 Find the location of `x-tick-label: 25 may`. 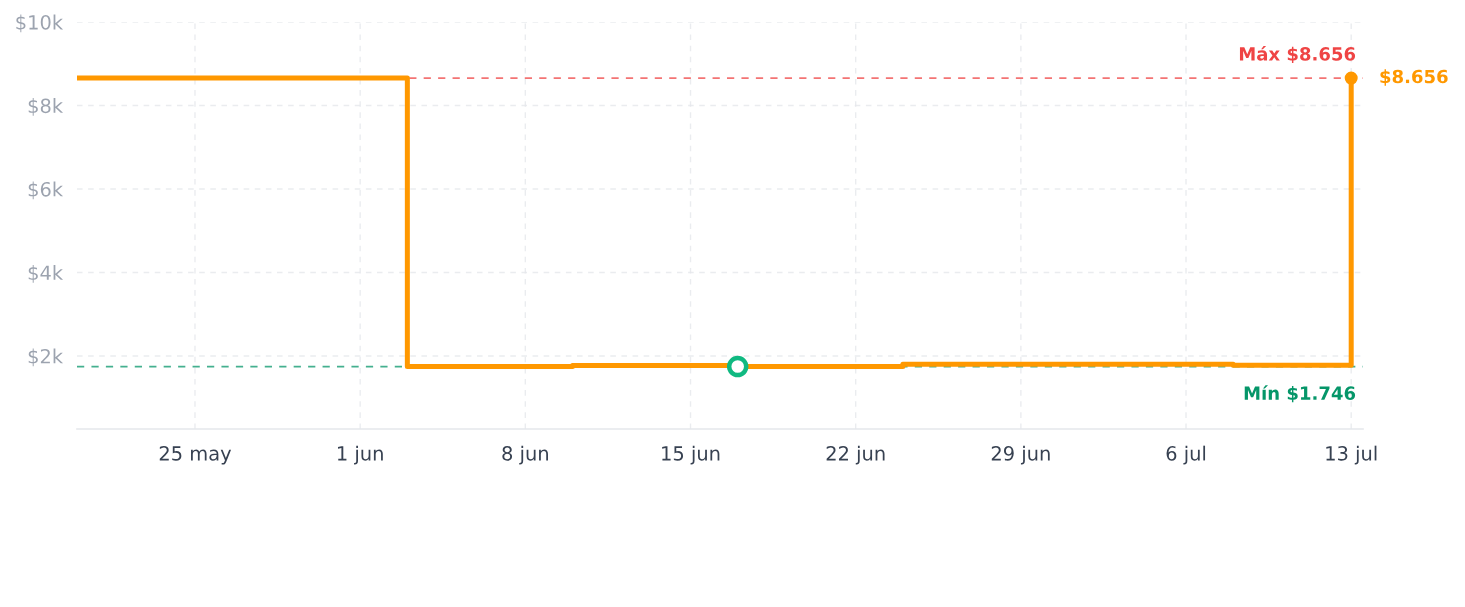

x-tick-label: 25 may is located at coordinates (195, 455).